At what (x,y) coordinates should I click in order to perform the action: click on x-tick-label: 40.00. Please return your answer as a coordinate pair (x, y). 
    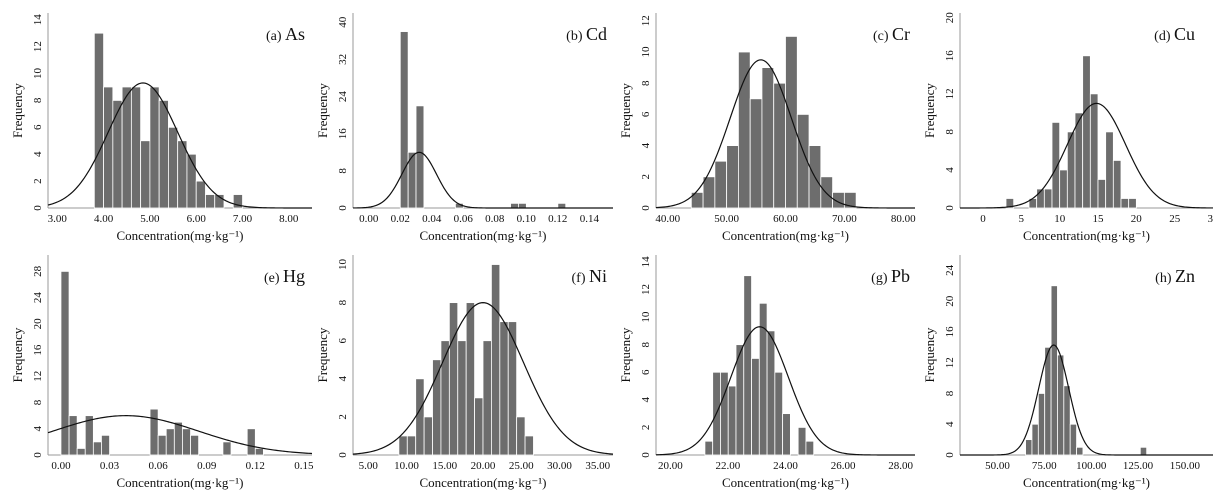
    Looking at the image, I should click on (667, 219).